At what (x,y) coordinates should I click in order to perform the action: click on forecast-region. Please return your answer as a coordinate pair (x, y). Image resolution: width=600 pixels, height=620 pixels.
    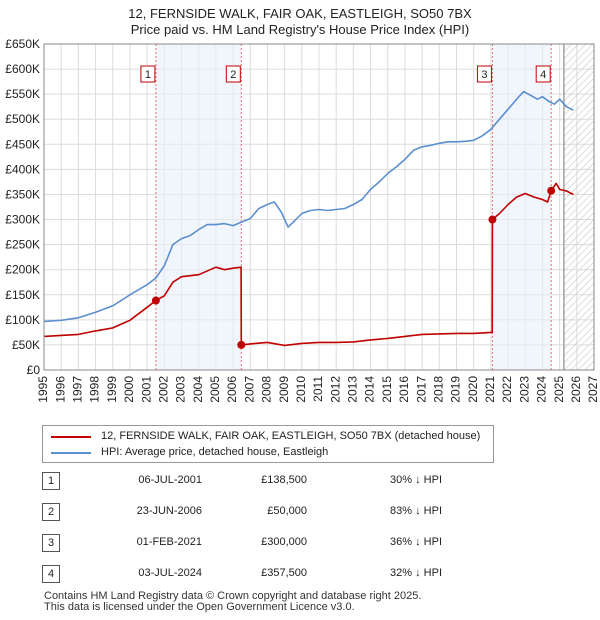
    Looking at the image, I should click on (578, 207).